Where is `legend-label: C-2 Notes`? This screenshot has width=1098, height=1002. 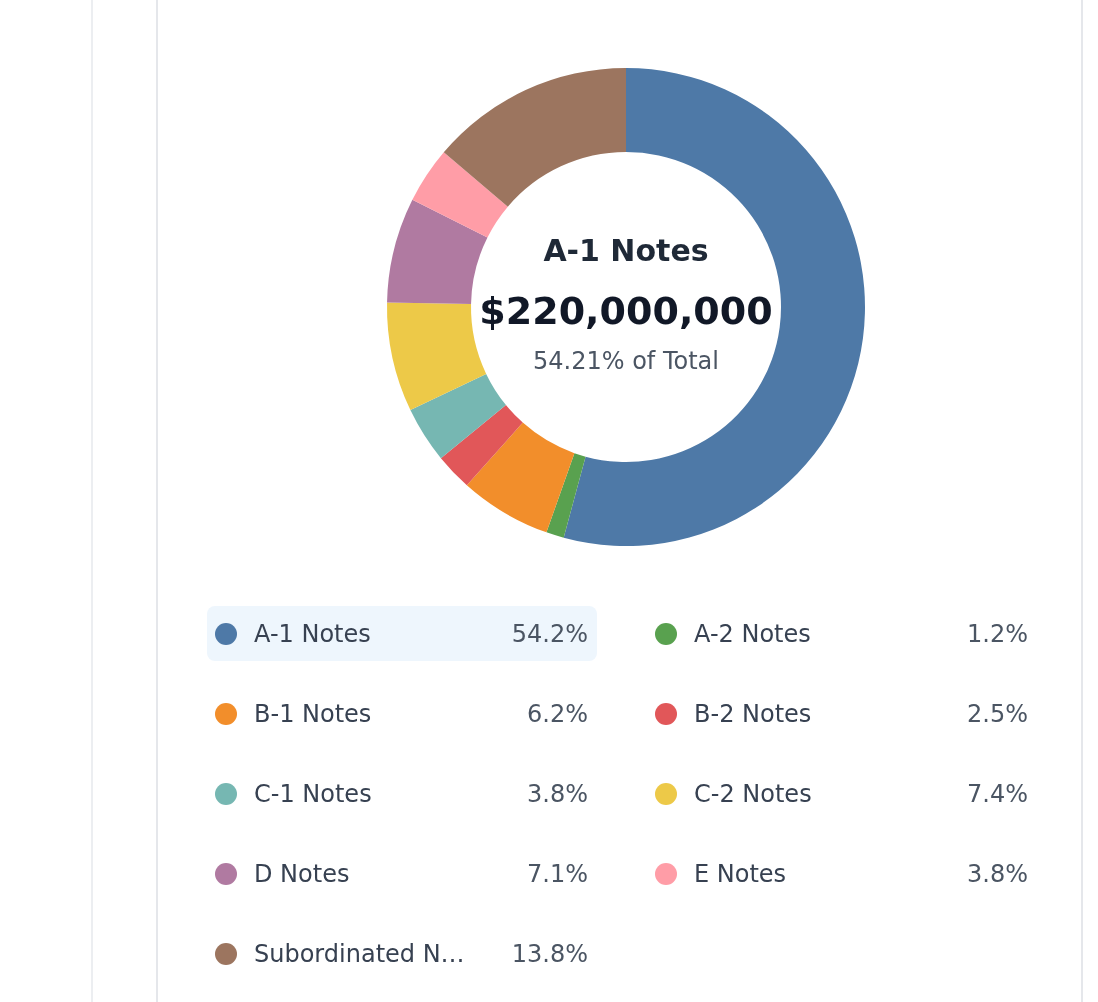 legend-label: C-2 Notes is located at coordinates (753, 793).